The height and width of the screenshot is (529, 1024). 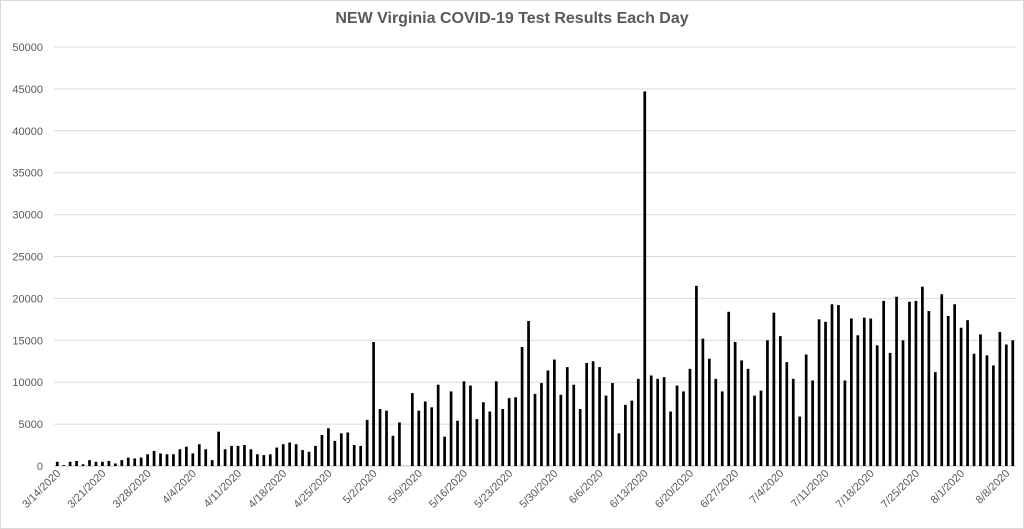 I want to click on x-tick-label: 6/20/2020, so click(x=674, y=489).